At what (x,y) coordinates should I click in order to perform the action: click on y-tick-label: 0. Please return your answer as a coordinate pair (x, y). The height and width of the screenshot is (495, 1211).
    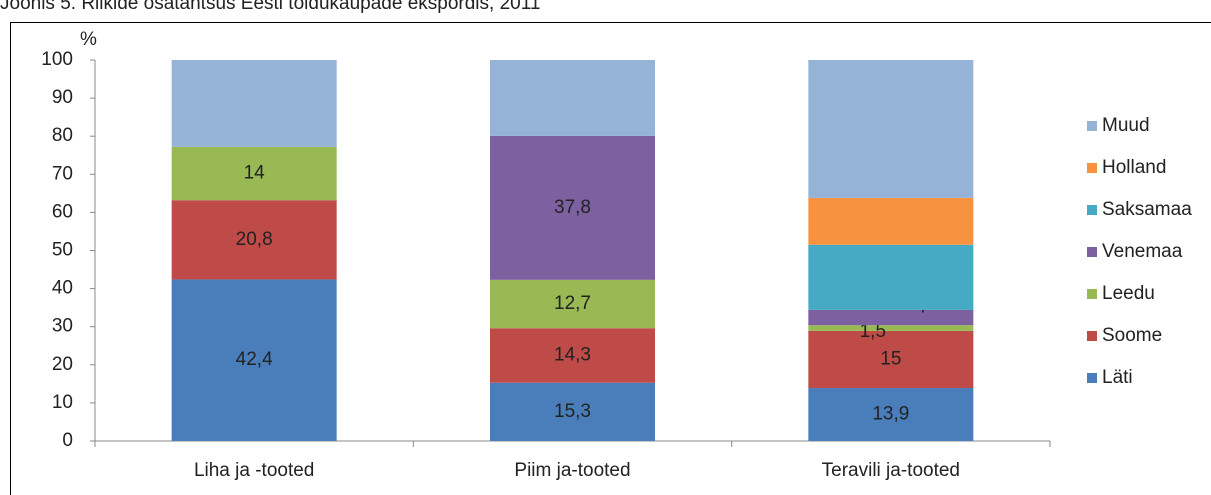
    Looking at the image, I should click on (67, 440).